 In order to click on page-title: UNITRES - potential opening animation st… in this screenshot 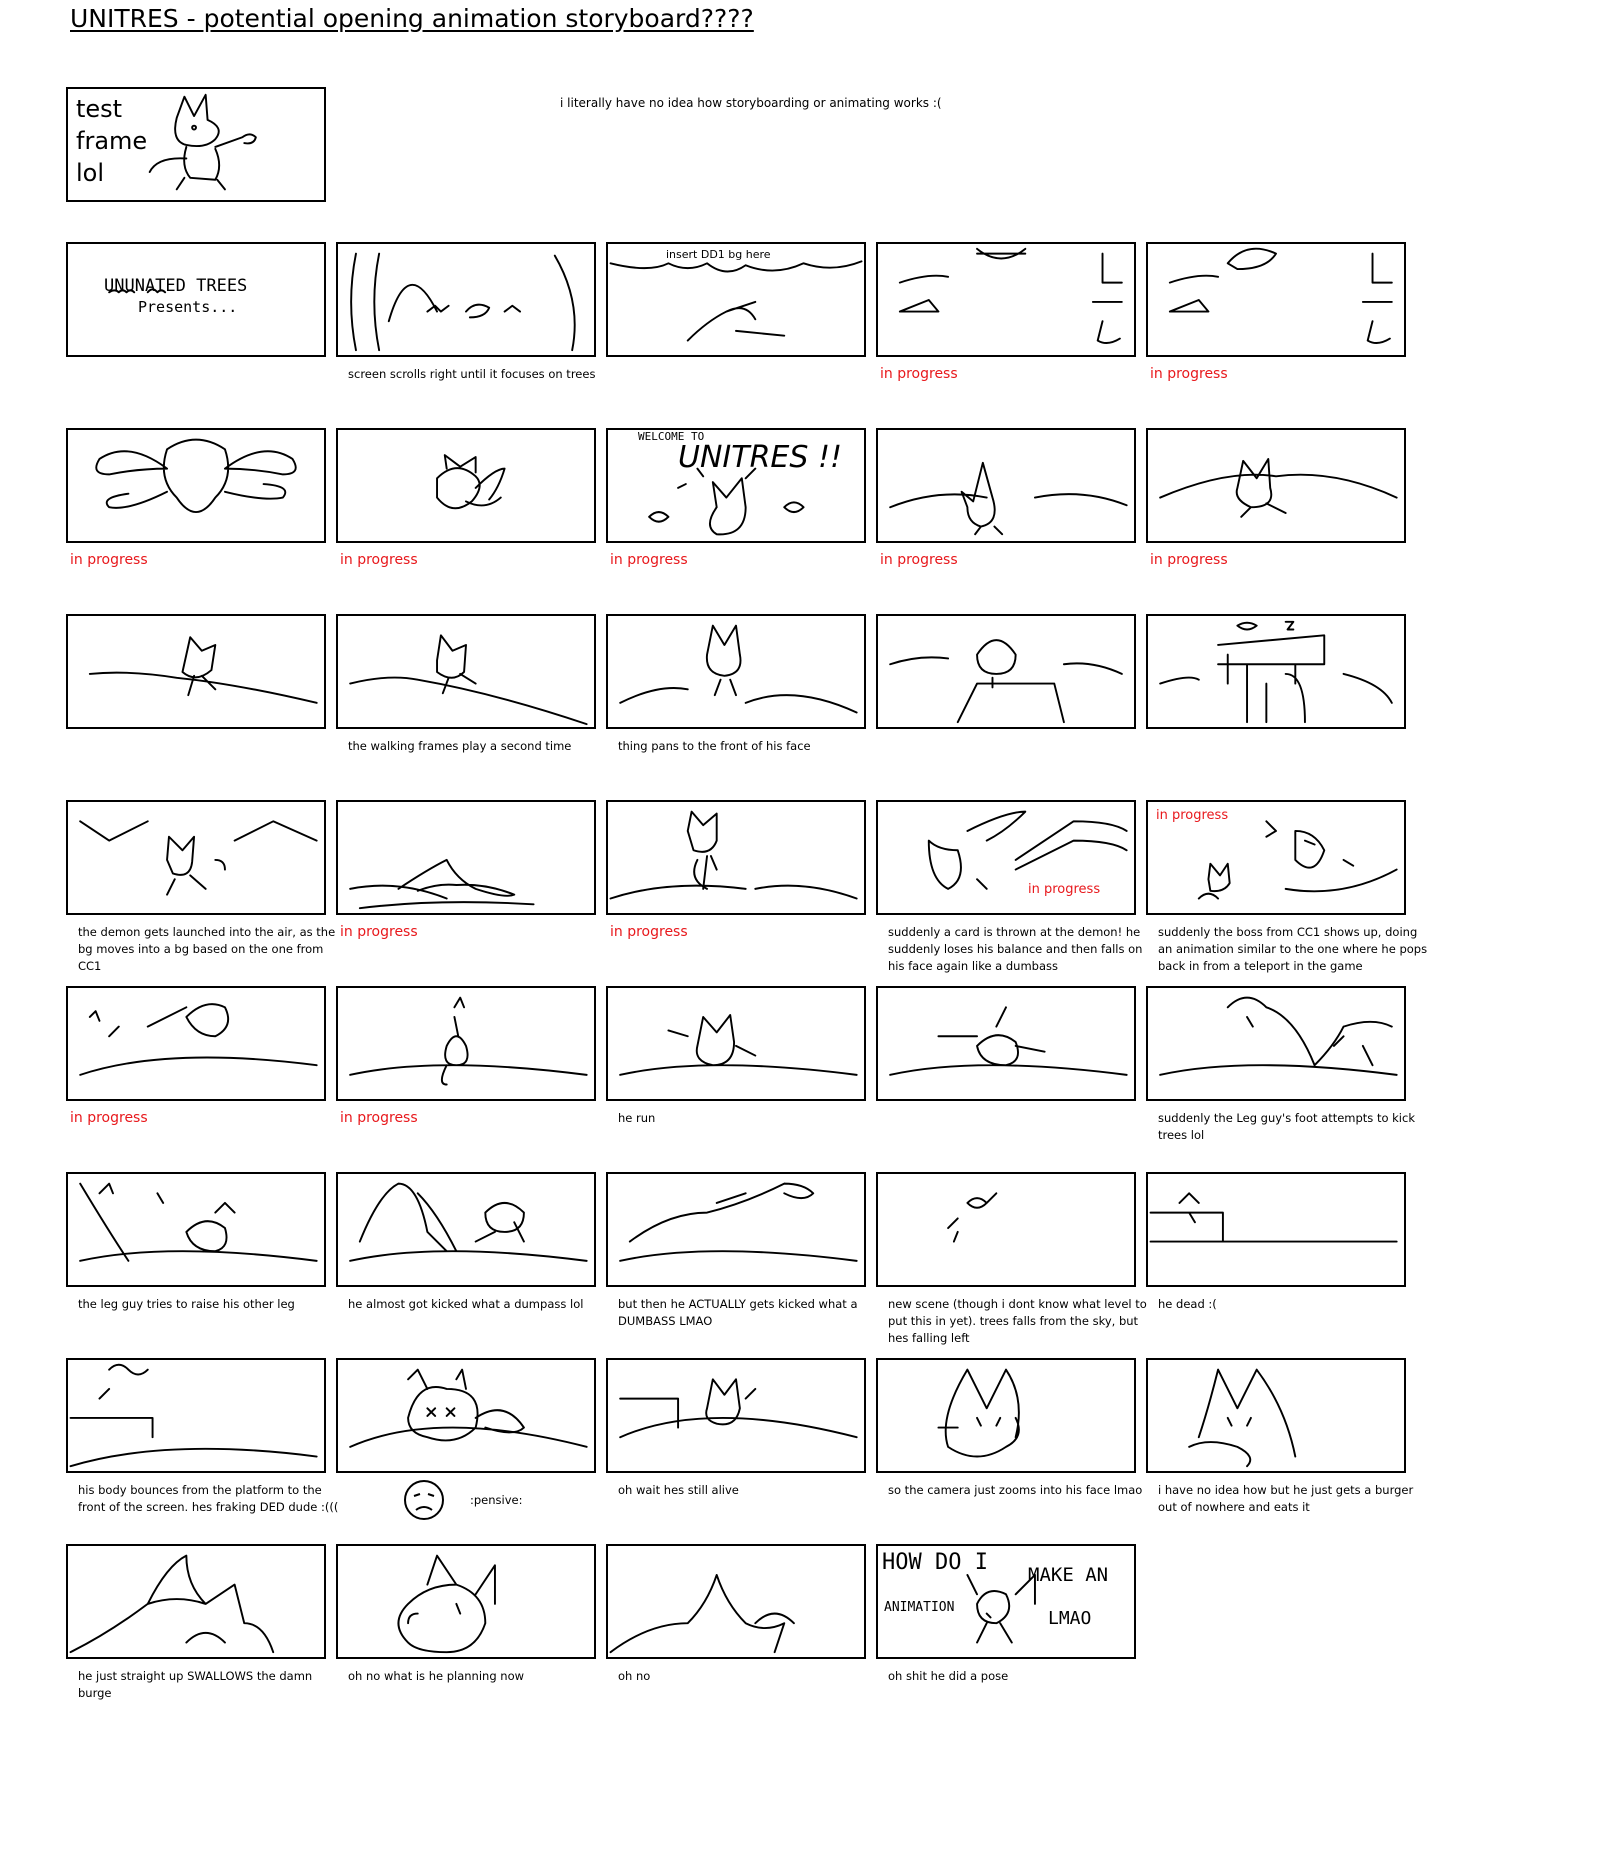, I will do `click(412, 18)`.